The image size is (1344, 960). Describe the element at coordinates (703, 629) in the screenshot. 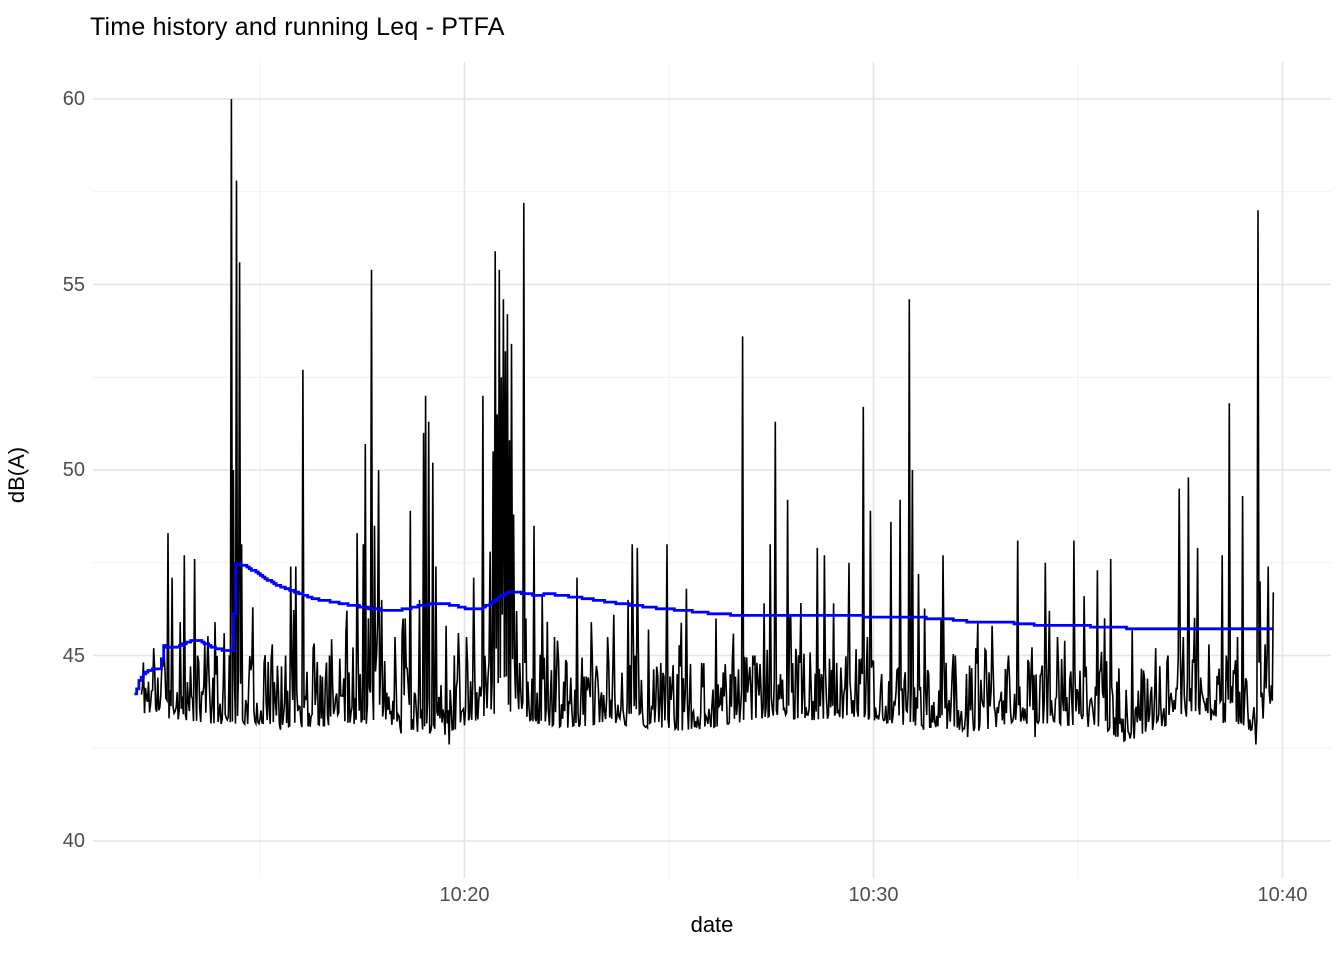

I see `leq-series-path` at that location.